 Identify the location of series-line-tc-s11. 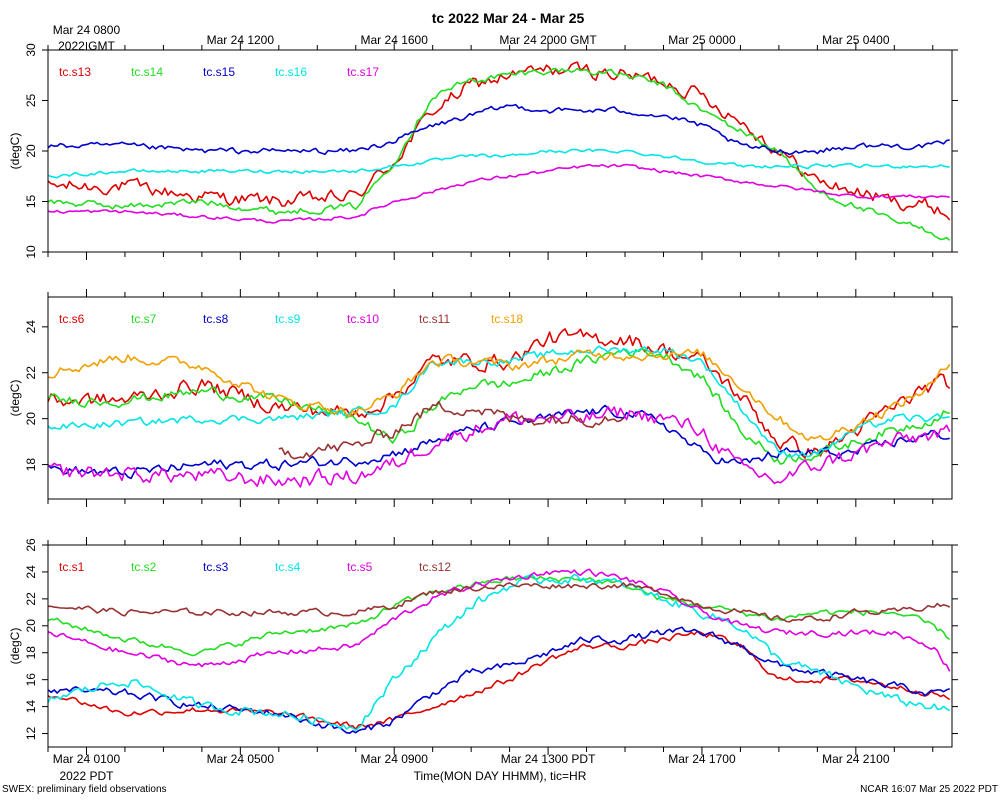
(451, 430).